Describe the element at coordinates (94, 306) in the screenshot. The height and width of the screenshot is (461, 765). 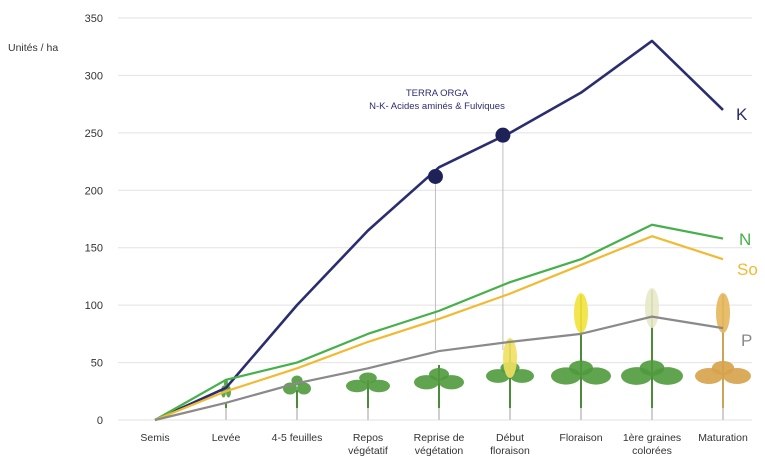
I see `y-tick-100: 100` at that location.